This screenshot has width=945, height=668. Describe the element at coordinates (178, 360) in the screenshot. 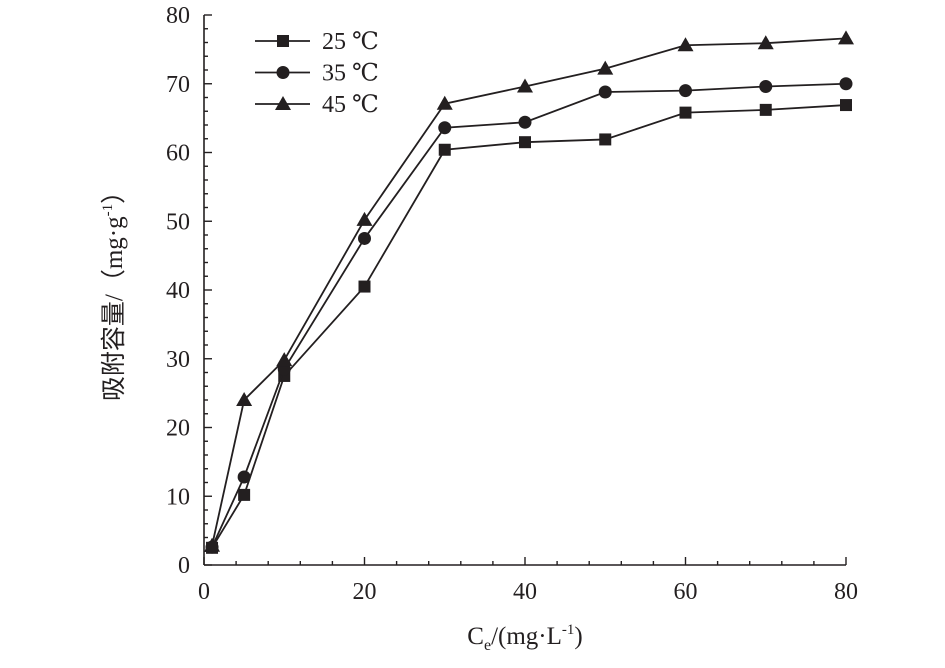

I see `y-tick-label: 30` at that location.